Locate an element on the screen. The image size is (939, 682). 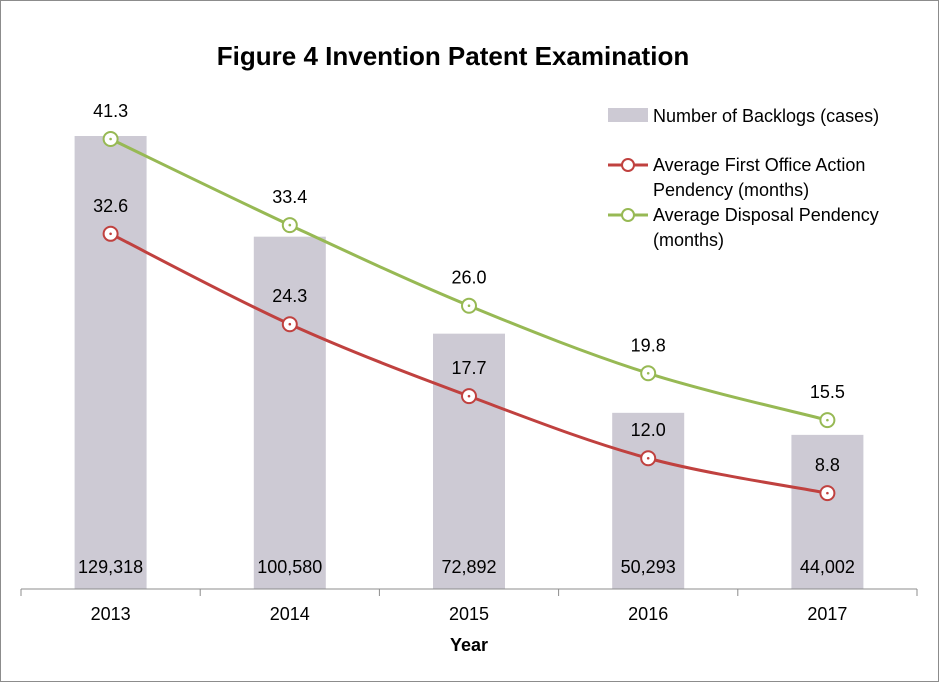
bar-2017 is located at coordinates (827, 511).